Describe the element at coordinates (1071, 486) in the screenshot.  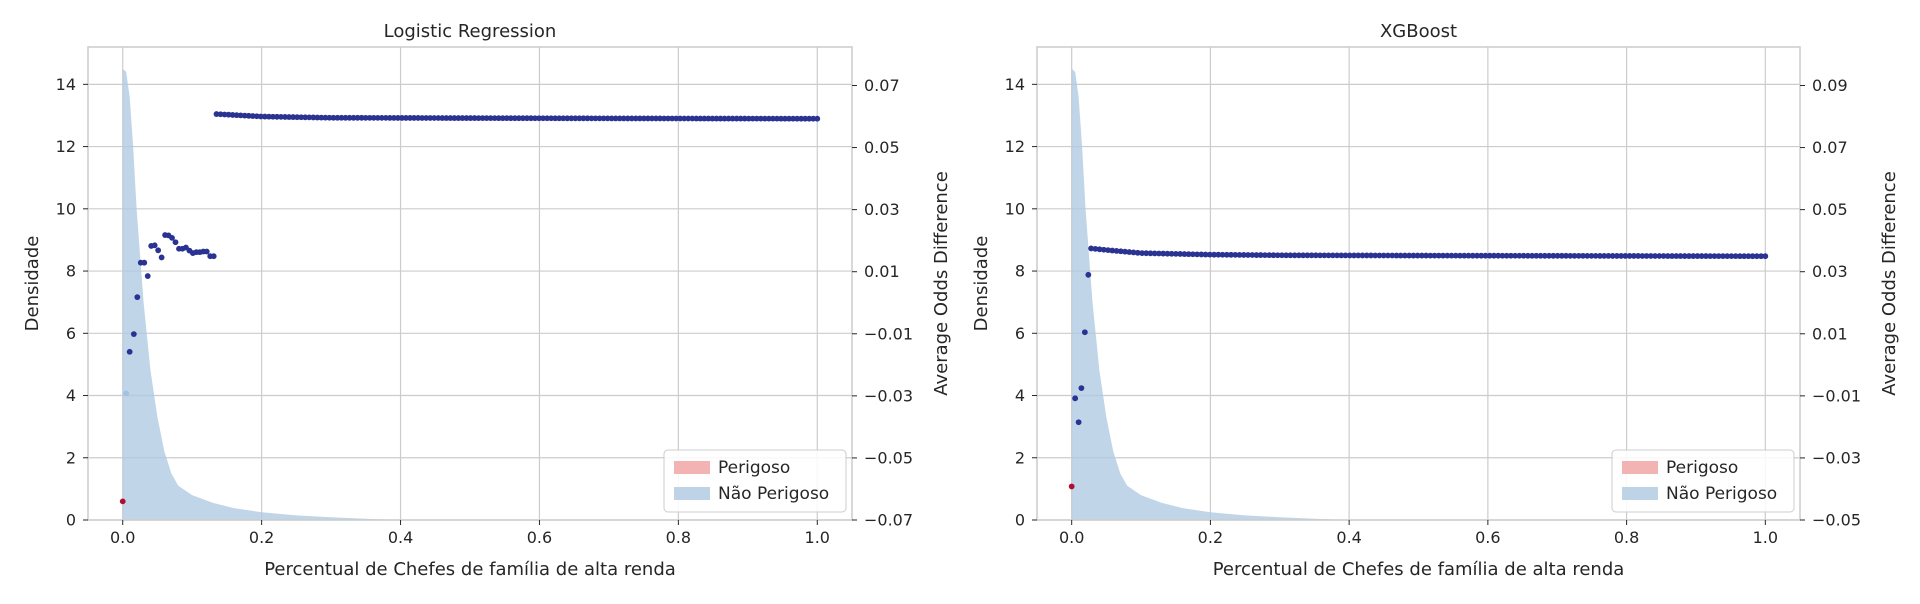
I see `data-point-red` at that location.